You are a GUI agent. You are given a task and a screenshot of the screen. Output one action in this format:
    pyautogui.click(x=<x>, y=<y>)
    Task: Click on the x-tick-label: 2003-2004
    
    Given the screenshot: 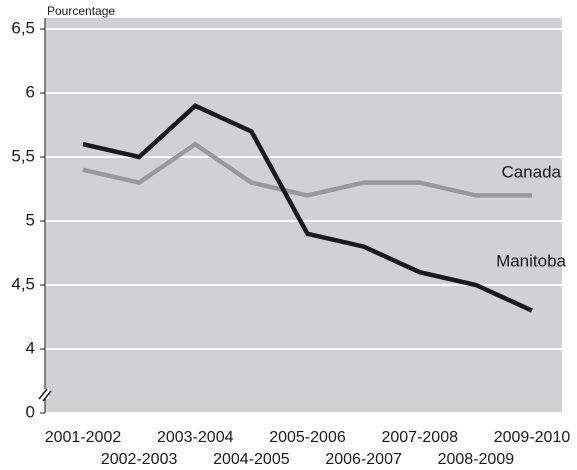 What is the action you would take?
    pyautogui.click(x=195, y=437)
    